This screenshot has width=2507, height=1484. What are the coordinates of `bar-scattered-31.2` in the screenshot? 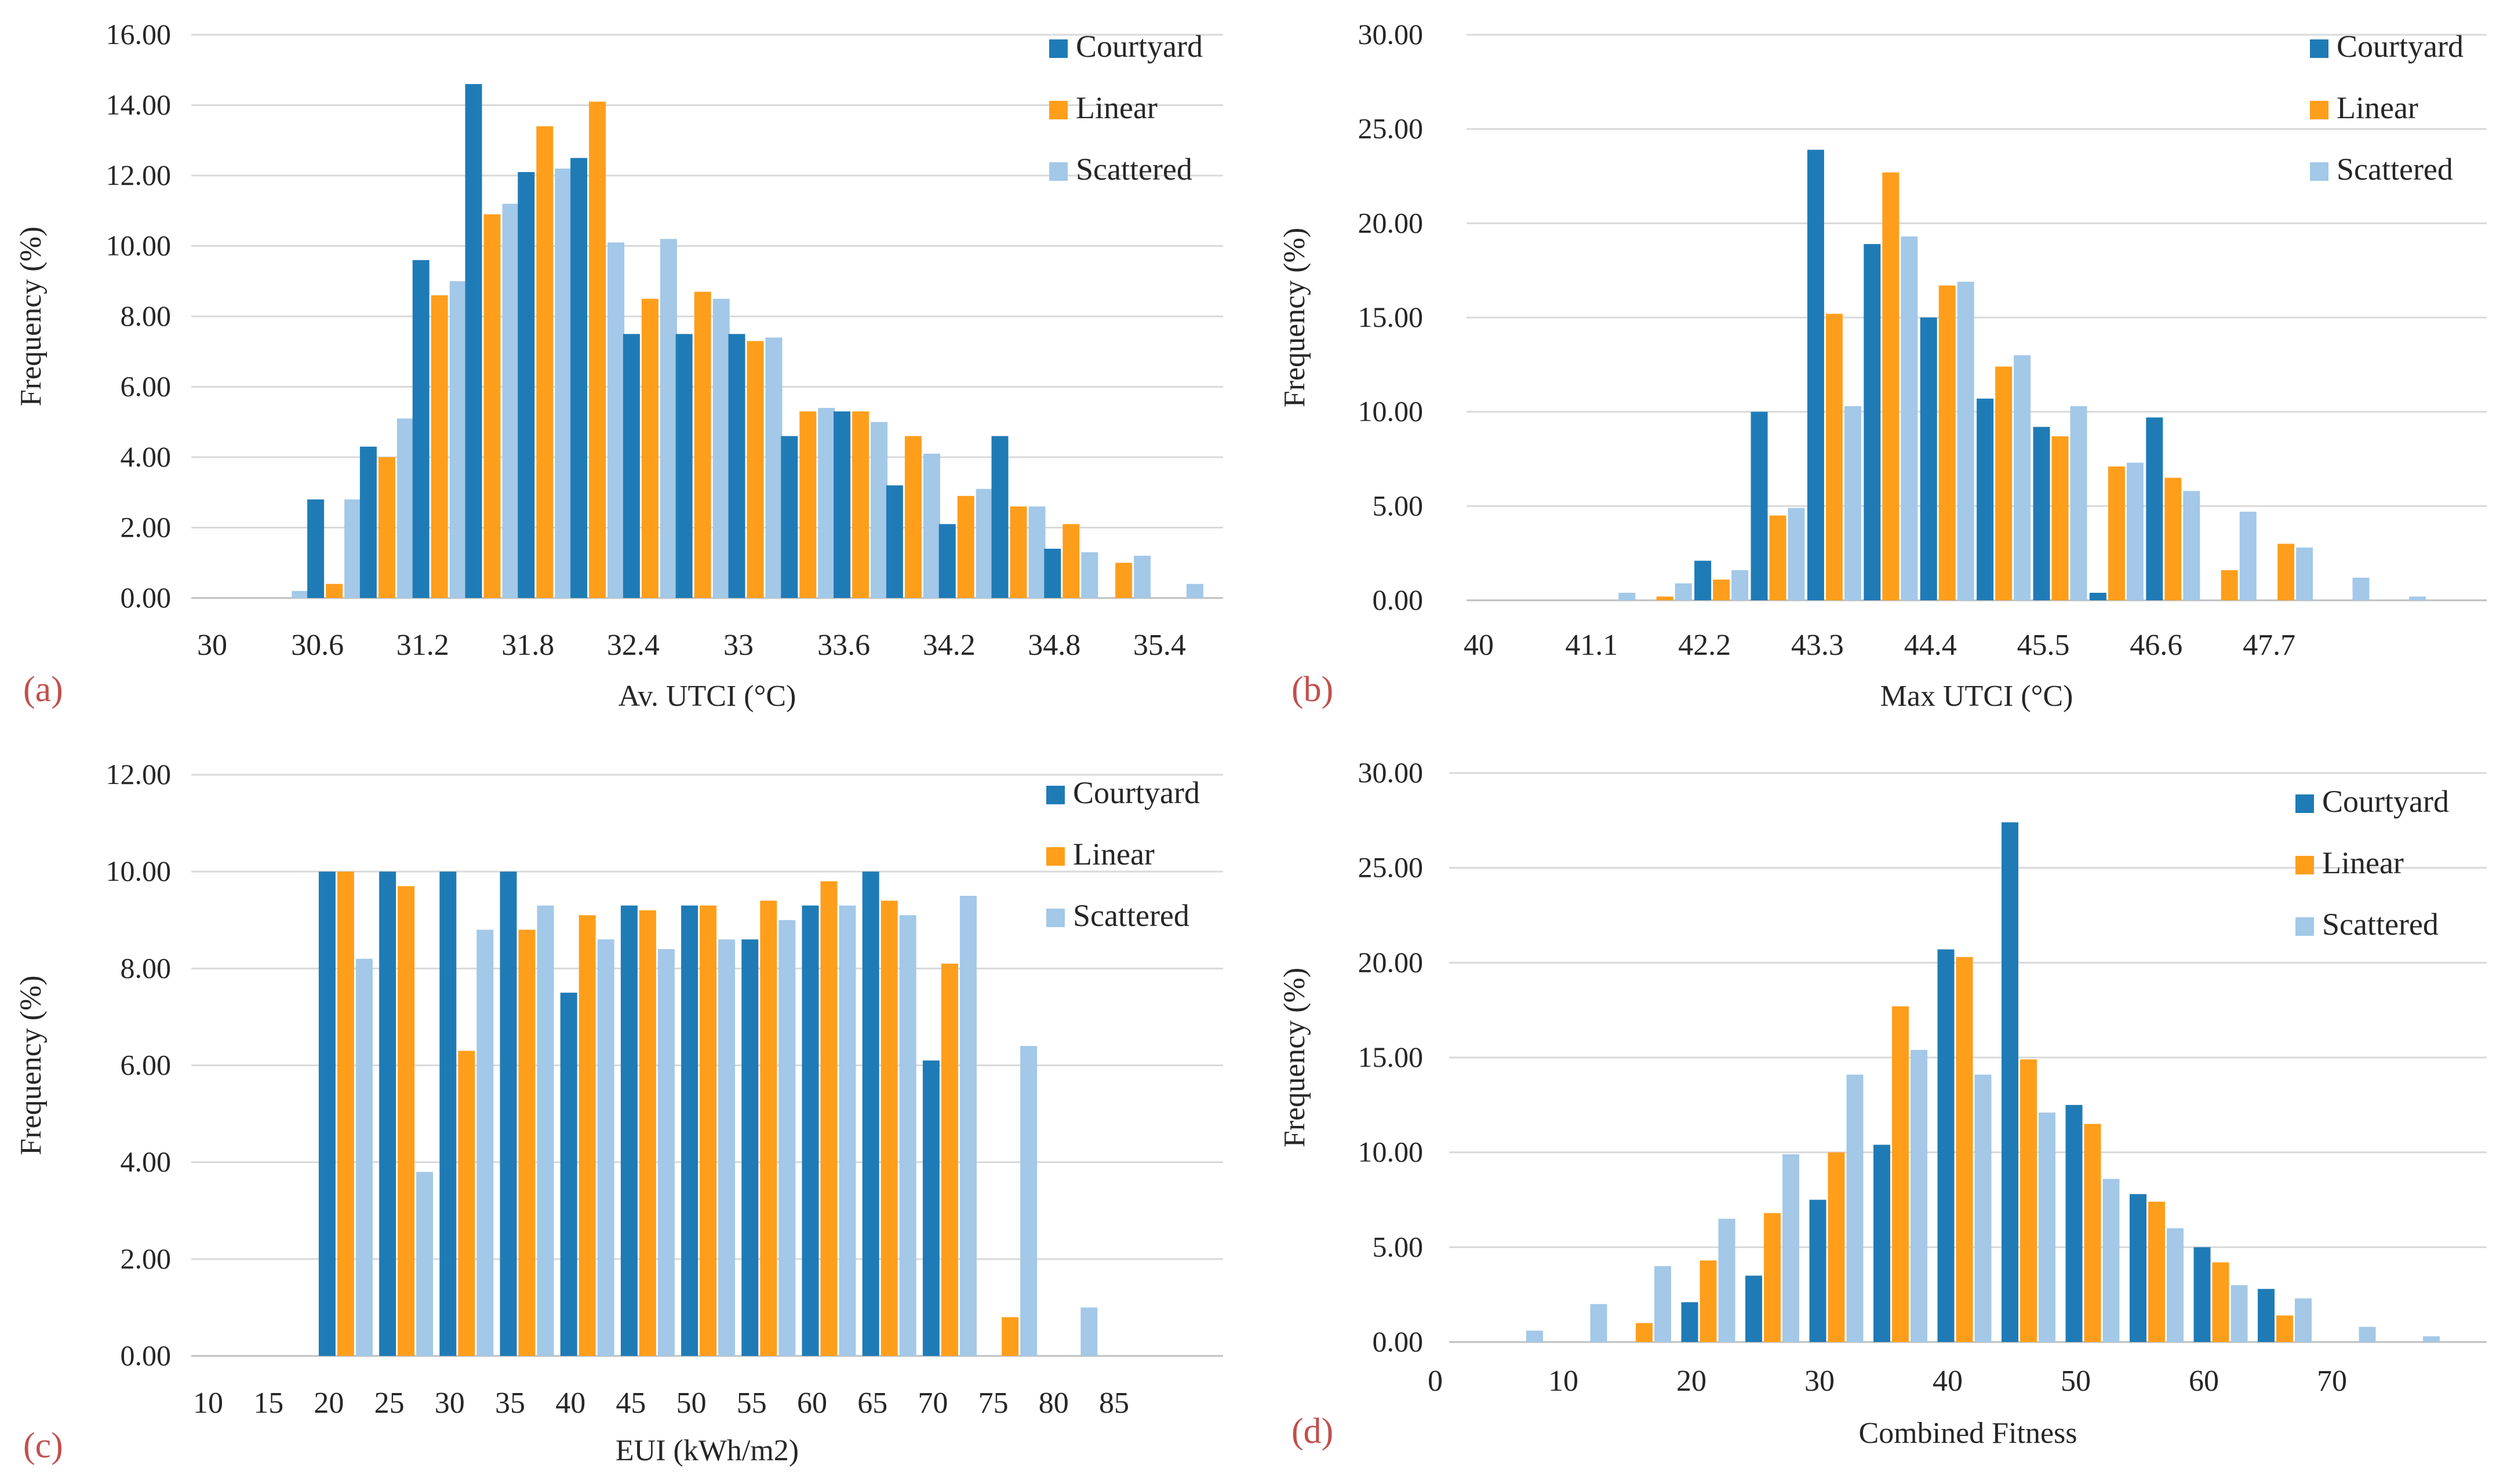 It's located at (458, 439).